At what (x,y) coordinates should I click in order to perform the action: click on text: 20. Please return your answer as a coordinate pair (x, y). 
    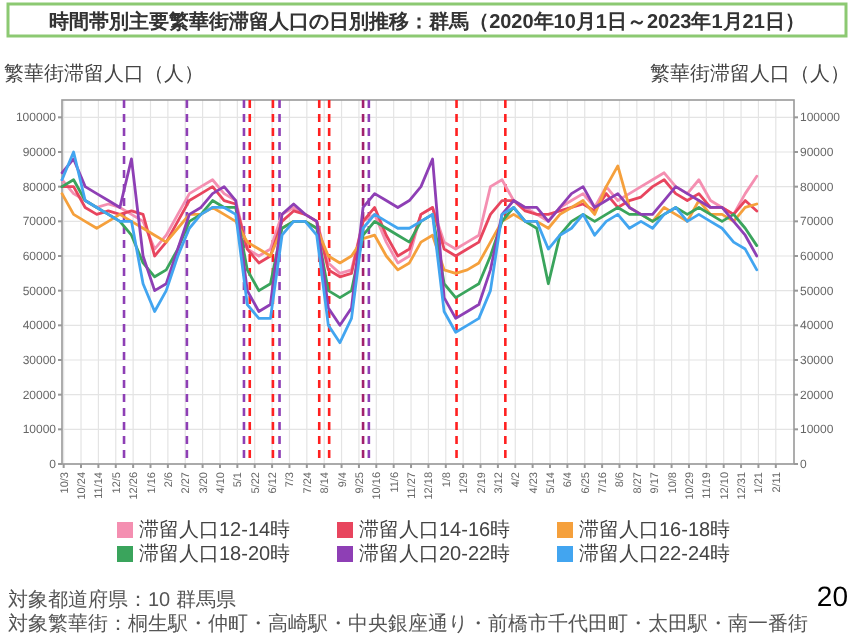
    Looking at the image, I should click on (832, 596).